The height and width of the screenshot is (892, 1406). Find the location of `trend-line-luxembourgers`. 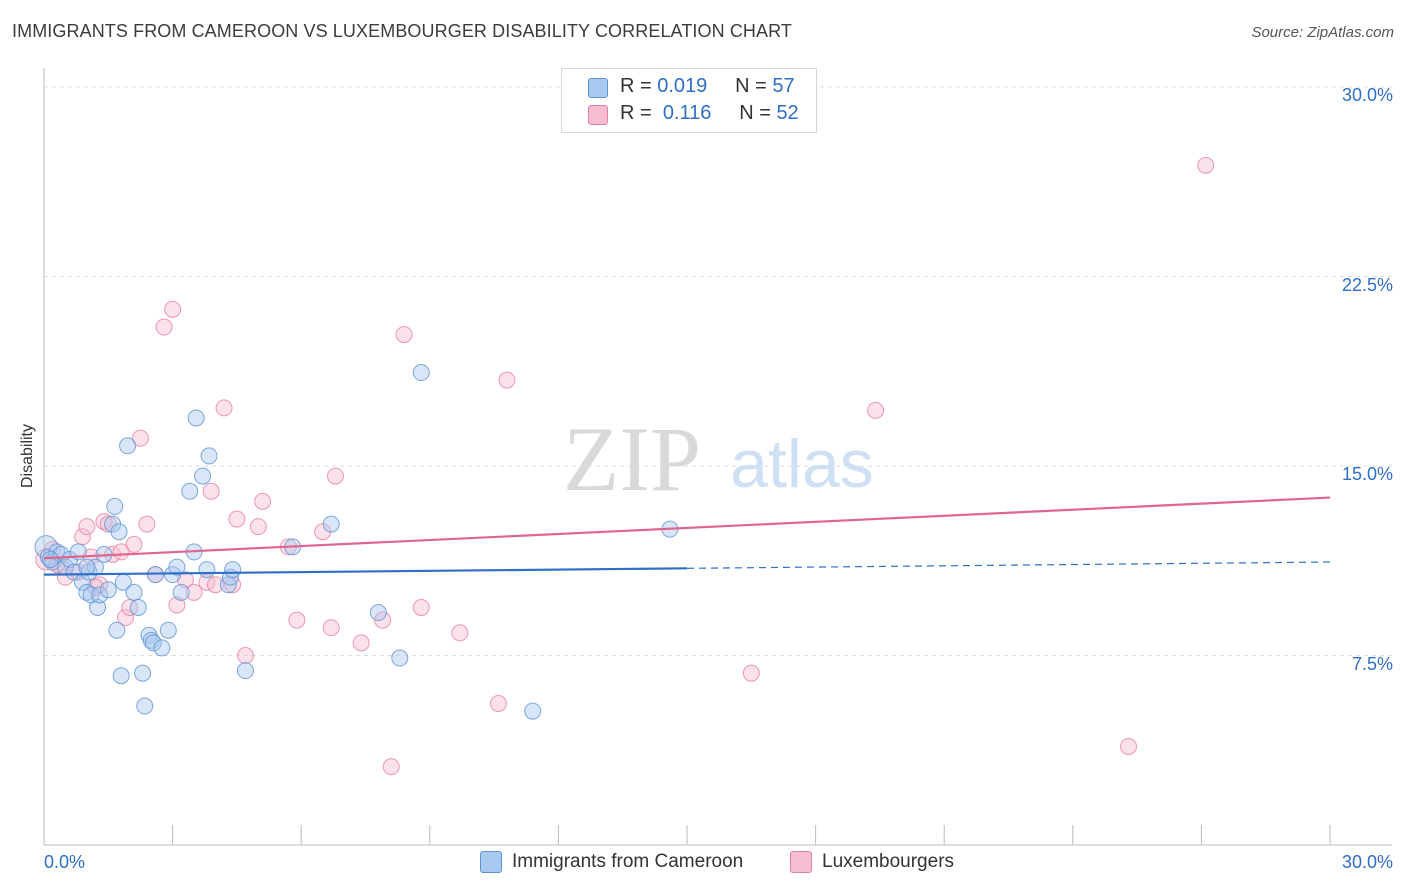

trend-line-luxembourgers is located at coordinates (687, 528).